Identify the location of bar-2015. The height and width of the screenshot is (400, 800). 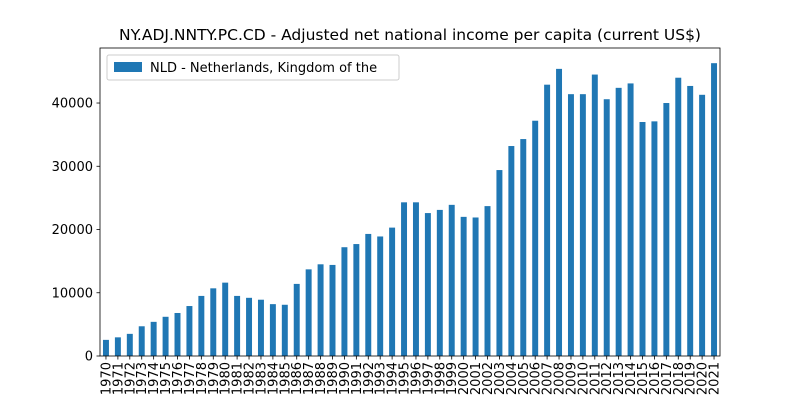
(642, 239).